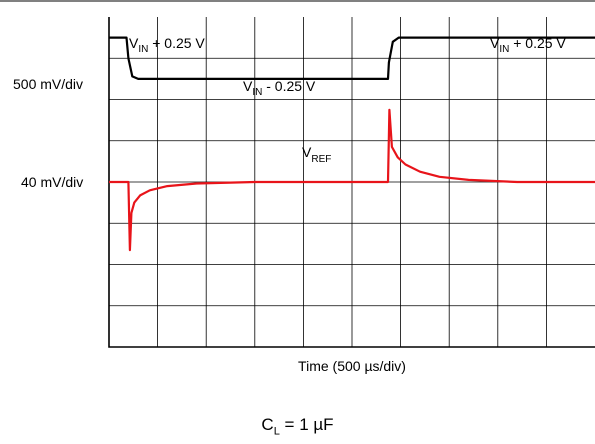  I want to click on vin-high-right-label: VIN + 0.25 V, so click(528, 45).